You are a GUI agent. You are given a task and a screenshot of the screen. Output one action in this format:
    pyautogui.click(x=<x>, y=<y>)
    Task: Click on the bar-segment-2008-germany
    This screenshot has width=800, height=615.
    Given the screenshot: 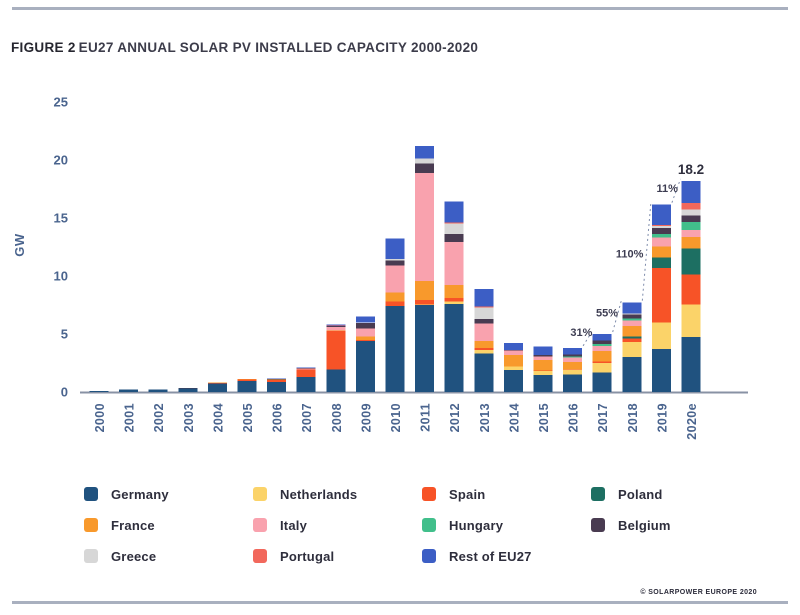 What is the action you would take?
    pyautogui.click(x=336, y=380)
    